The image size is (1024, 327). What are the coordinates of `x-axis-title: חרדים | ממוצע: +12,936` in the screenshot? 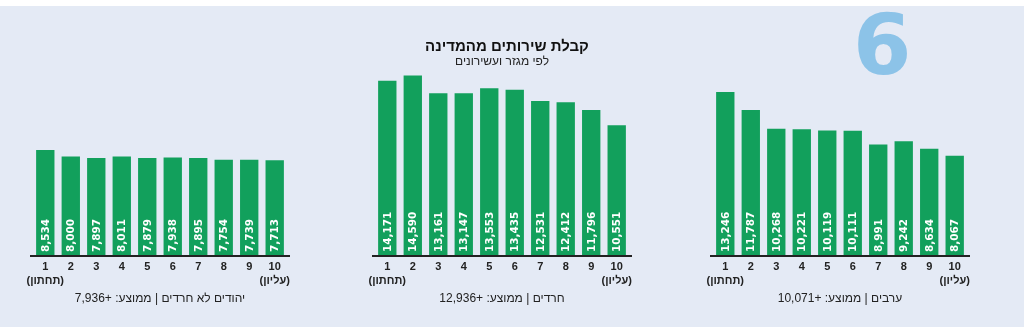 It's located at (502, 297).